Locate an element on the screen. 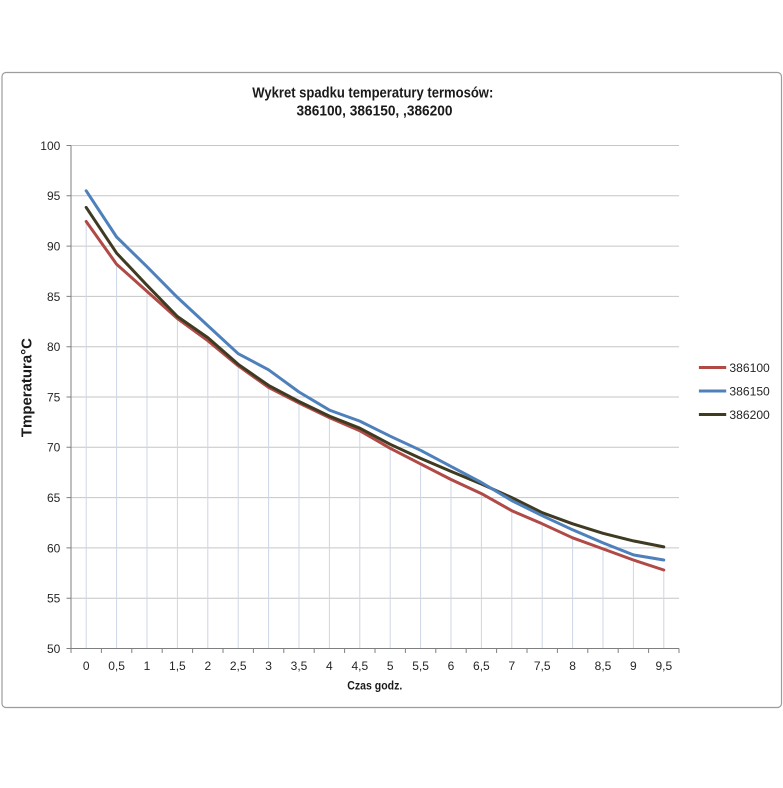 The height and width of the screenshot is (788, 783). svg-text: 6,5 is located at coordinates (481, 666).